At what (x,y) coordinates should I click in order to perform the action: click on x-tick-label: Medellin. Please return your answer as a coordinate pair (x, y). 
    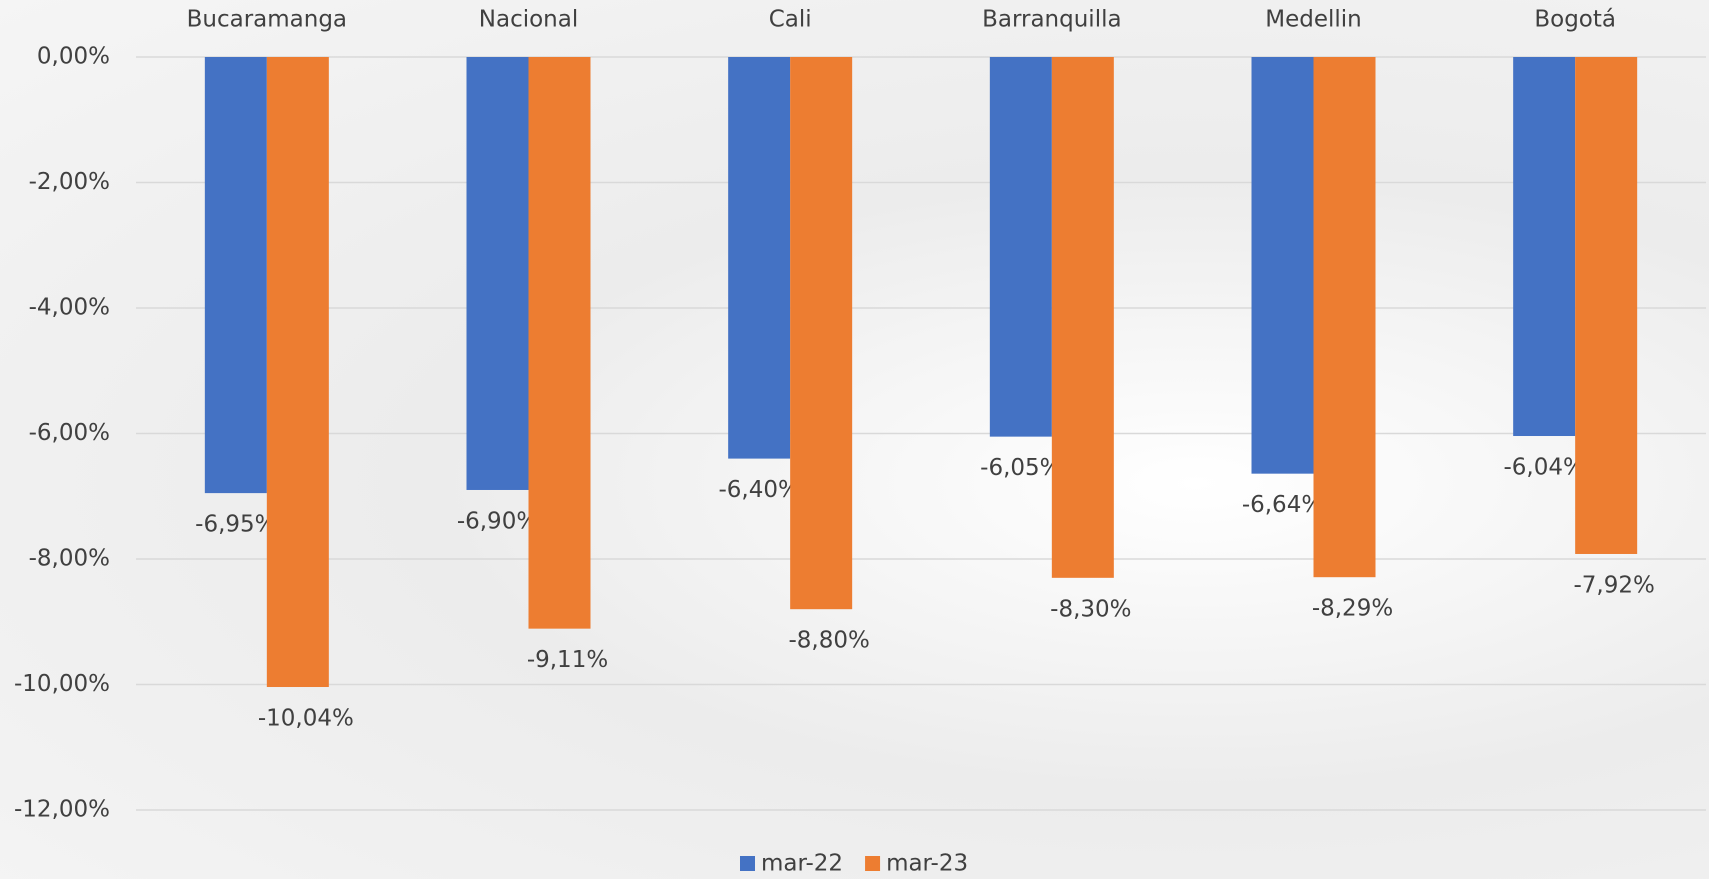
    Looking at the image, I should click on (1313, 20).